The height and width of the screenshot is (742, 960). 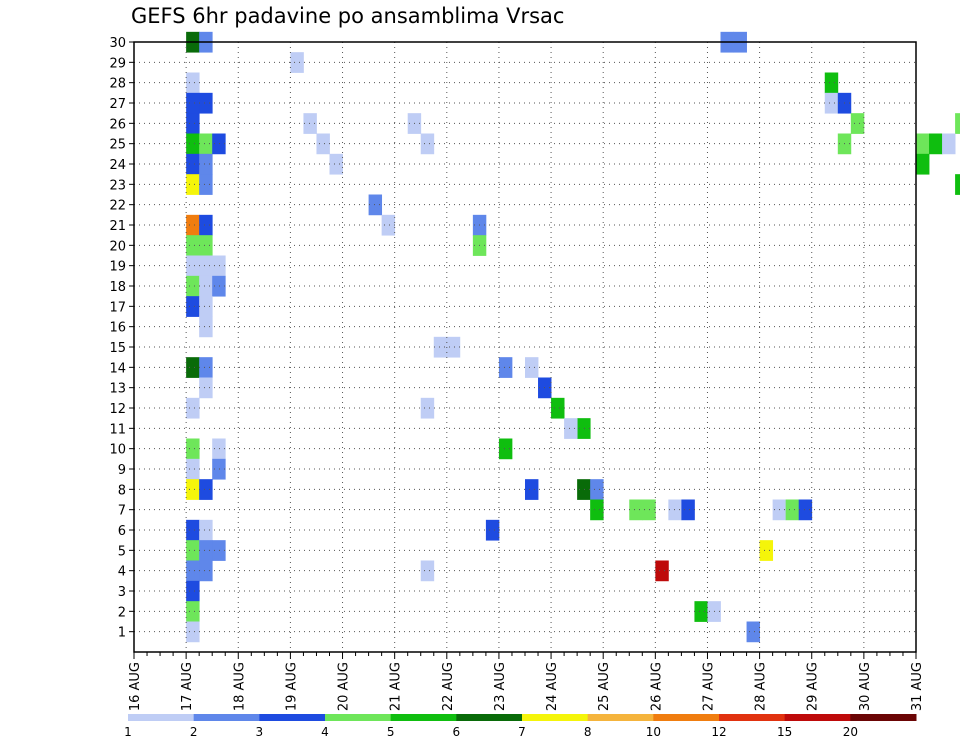 What do you see at coordinates (117, 429) in the screenshot?
I see `y-tick-label: 11` at bounding box center [117, 429].